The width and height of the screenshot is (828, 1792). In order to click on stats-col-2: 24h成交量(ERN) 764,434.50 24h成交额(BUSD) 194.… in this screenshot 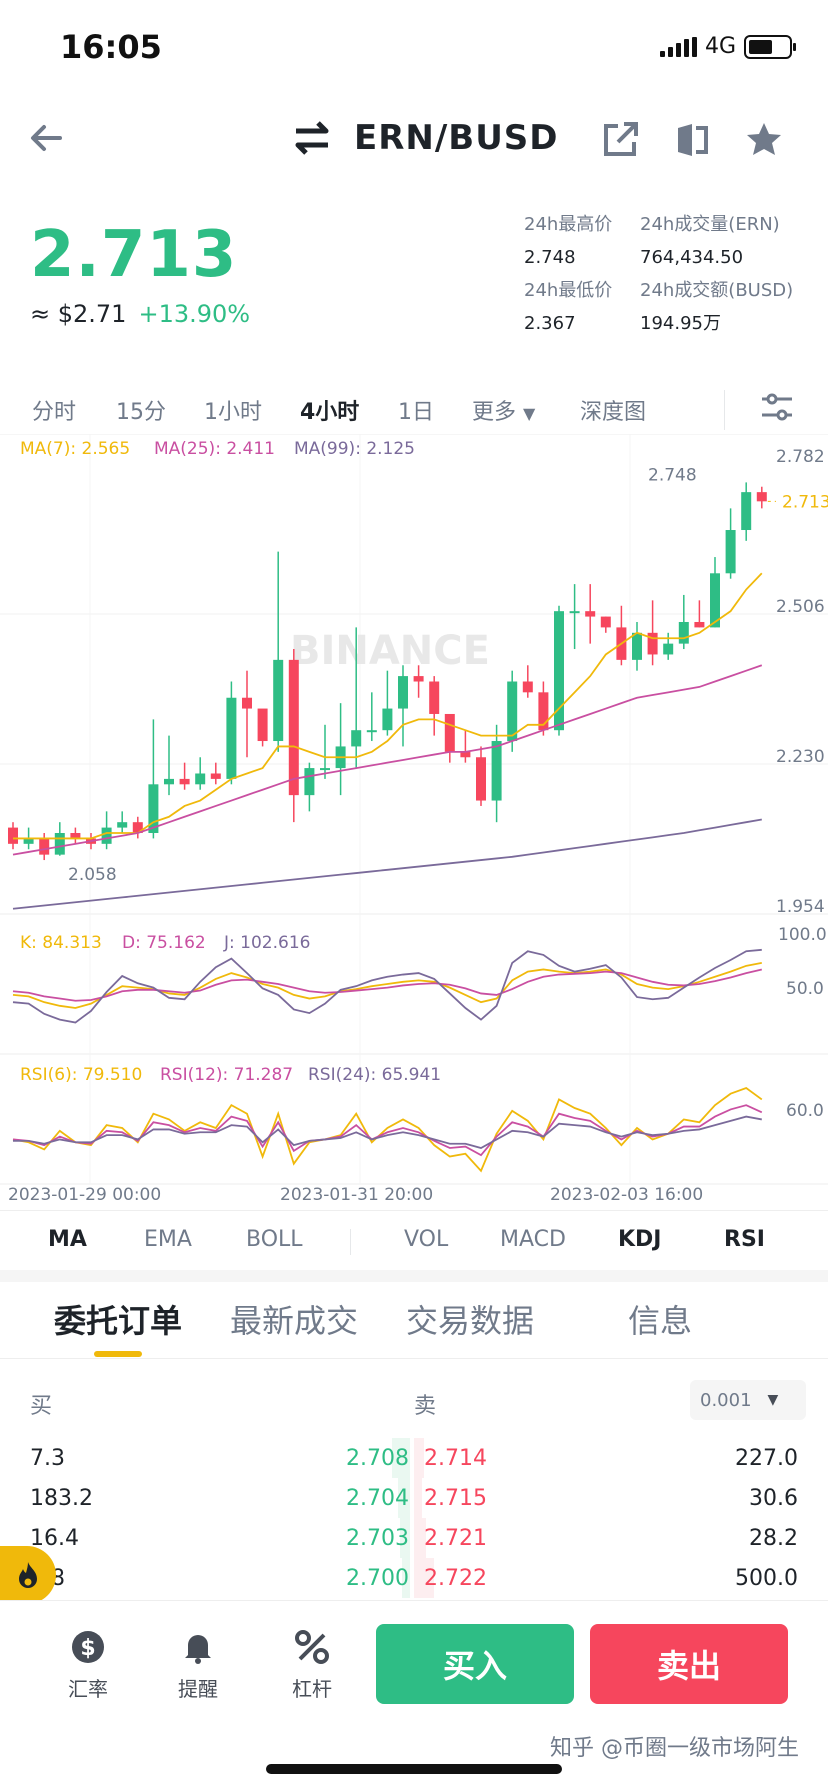, I will do `click(716, 274)`.